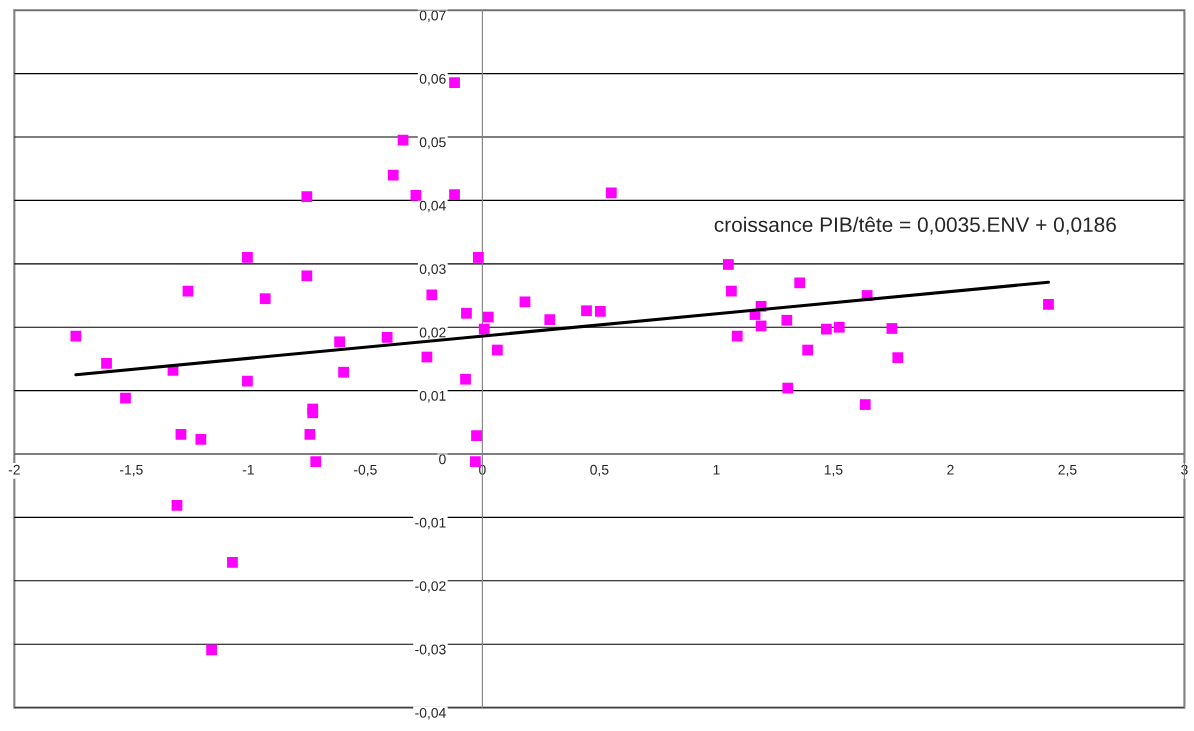  What do you see at coordinates (432, 270) in the screenshot?
I see `y-tick-label: 0,03` at bounding box center [432, 270].